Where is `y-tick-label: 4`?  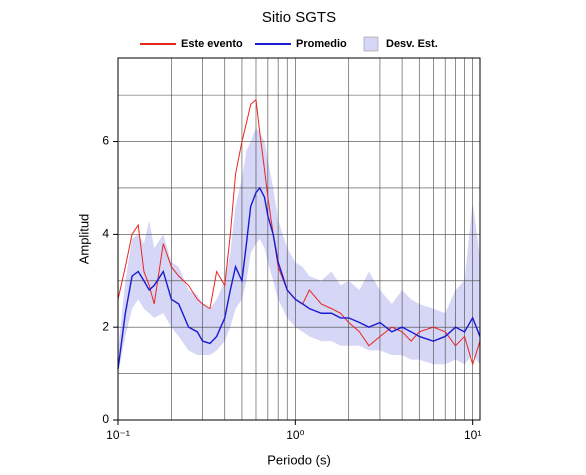 y-tick-label: 4 is located at coordinates (105, 234).